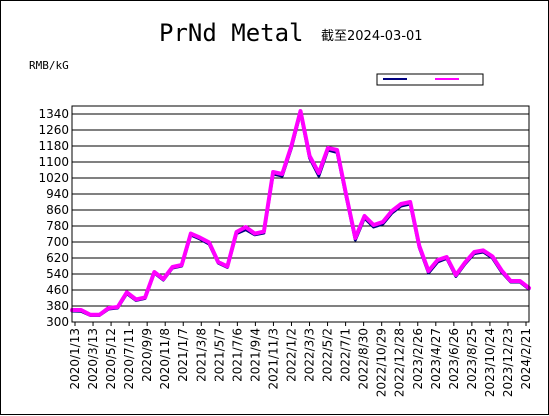 This screenshot has height=416, width=549. What do you see at coordinates (255, 355) in the screenshot?
I see `x-tick-label: 2021/9/4` at bounding box center [255, 355].